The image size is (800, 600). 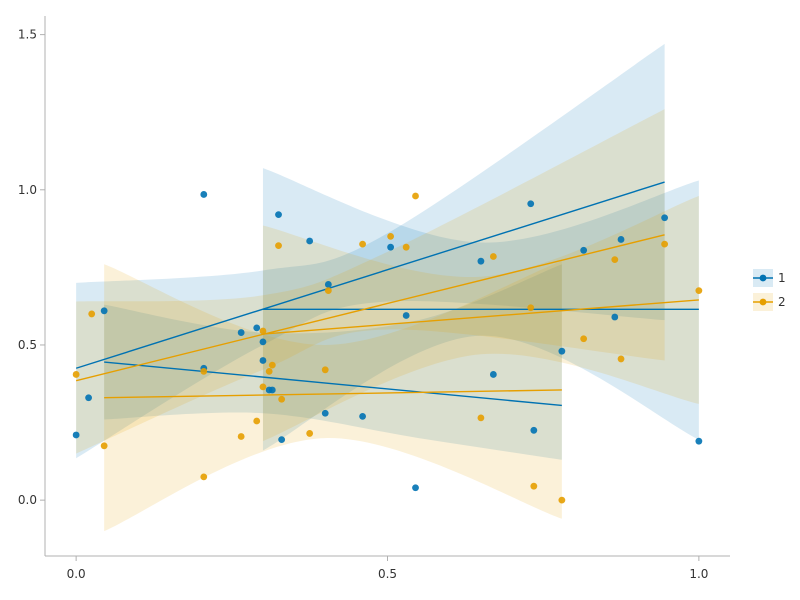 What do you see at coordinates (27, 500) in the screenshot?
I see `y-tick-label: 0.0` at bounding box center [27, 500].